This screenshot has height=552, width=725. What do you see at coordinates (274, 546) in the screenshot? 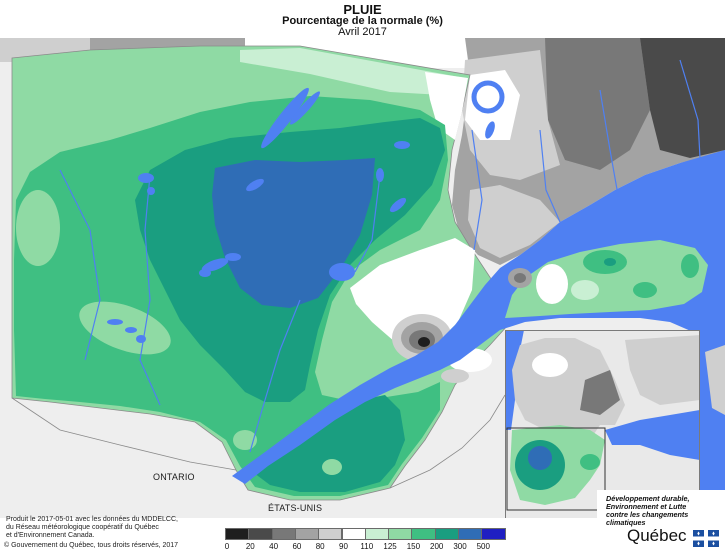
I see `legend-label: 40` at bounding box center [274, 546].